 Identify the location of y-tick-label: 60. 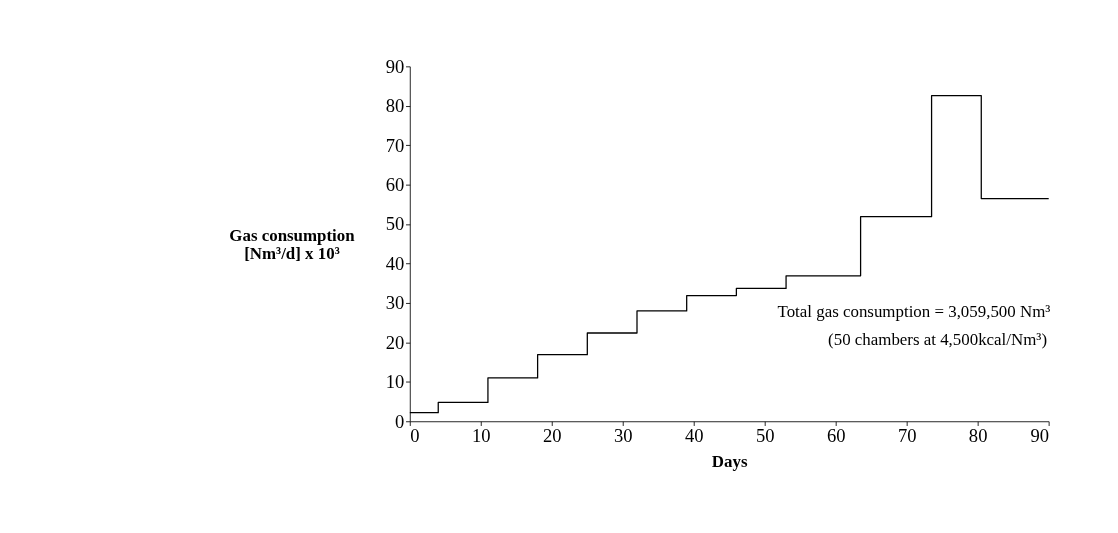
(395, 185).